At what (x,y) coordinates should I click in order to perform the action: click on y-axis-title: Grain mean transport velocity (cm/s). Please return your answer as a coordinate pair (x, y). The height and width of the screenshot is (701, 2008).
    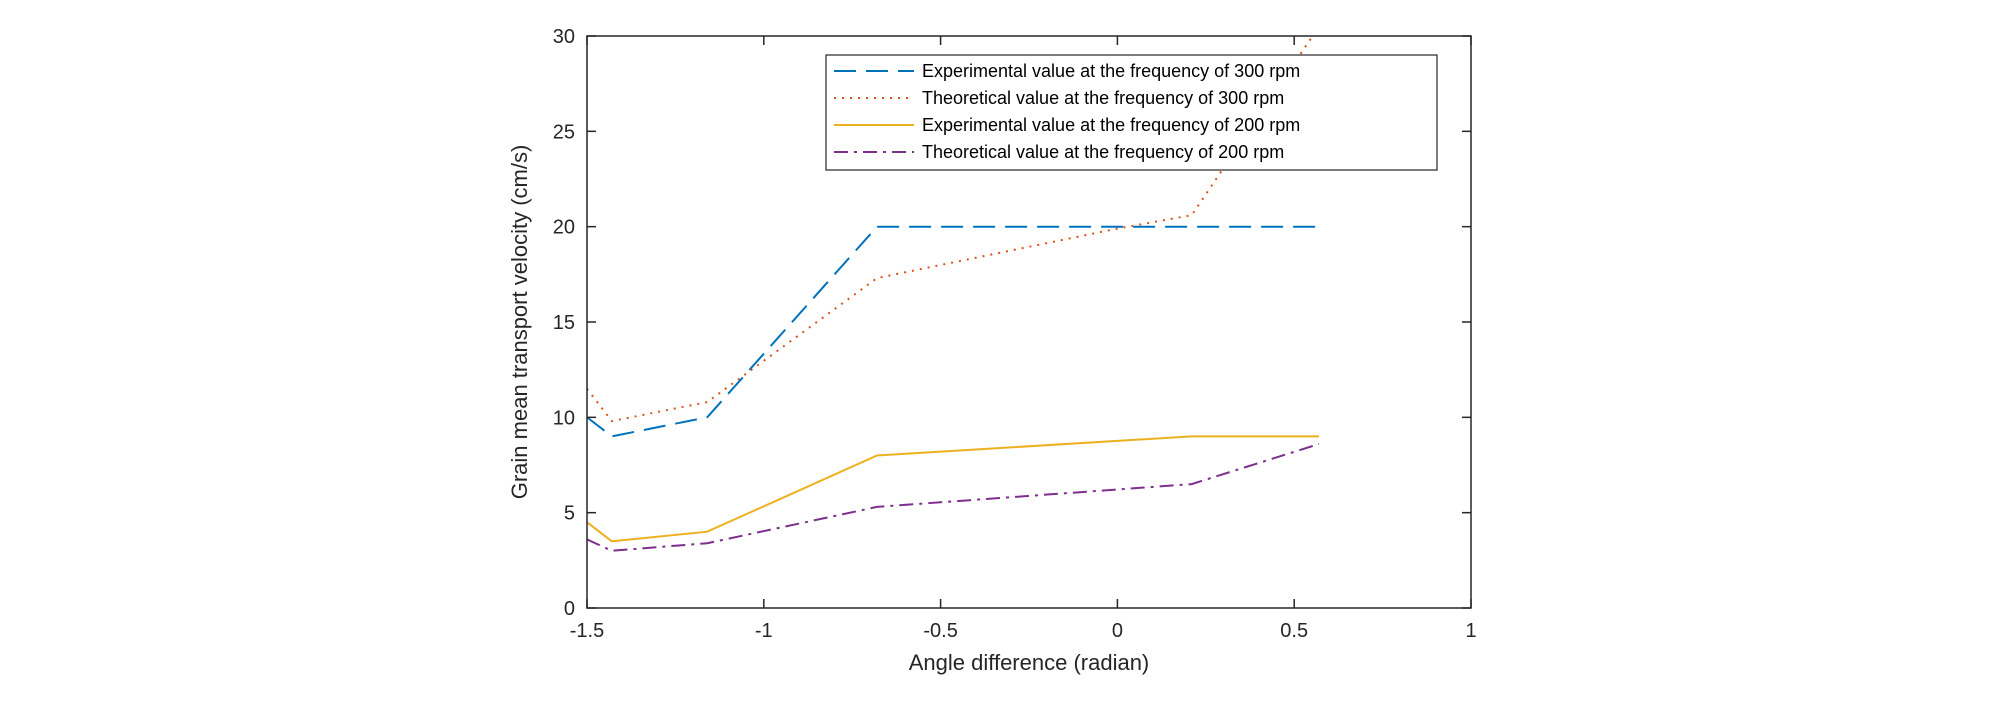
    Looking at the image, I should click on (519, 322).